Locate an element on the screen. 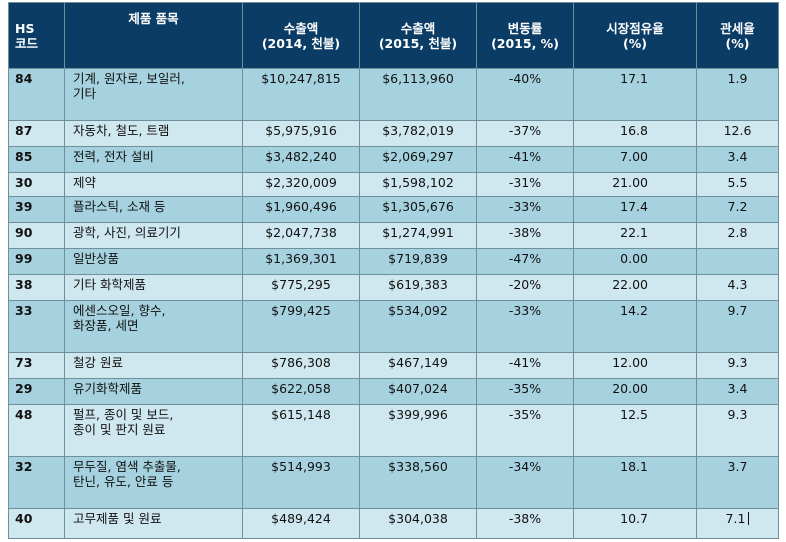  change-rate-text: -33% is located at coordinates (525, 206).